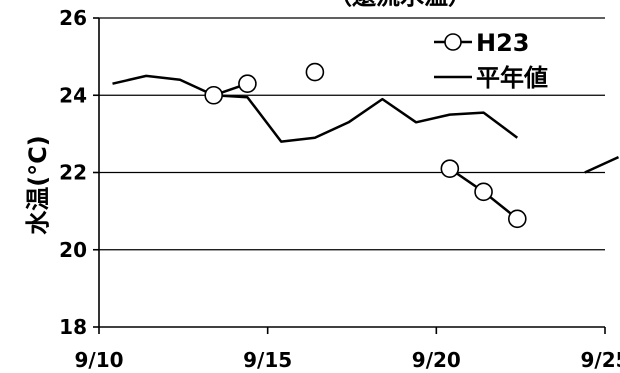 Image resolution: width=620 pixels, height=373 pixels. What do you see at coordinates (436, 360) in the screenshot?
I see `x-tick-label-2: 9/20` at bounding box center [436, 360].